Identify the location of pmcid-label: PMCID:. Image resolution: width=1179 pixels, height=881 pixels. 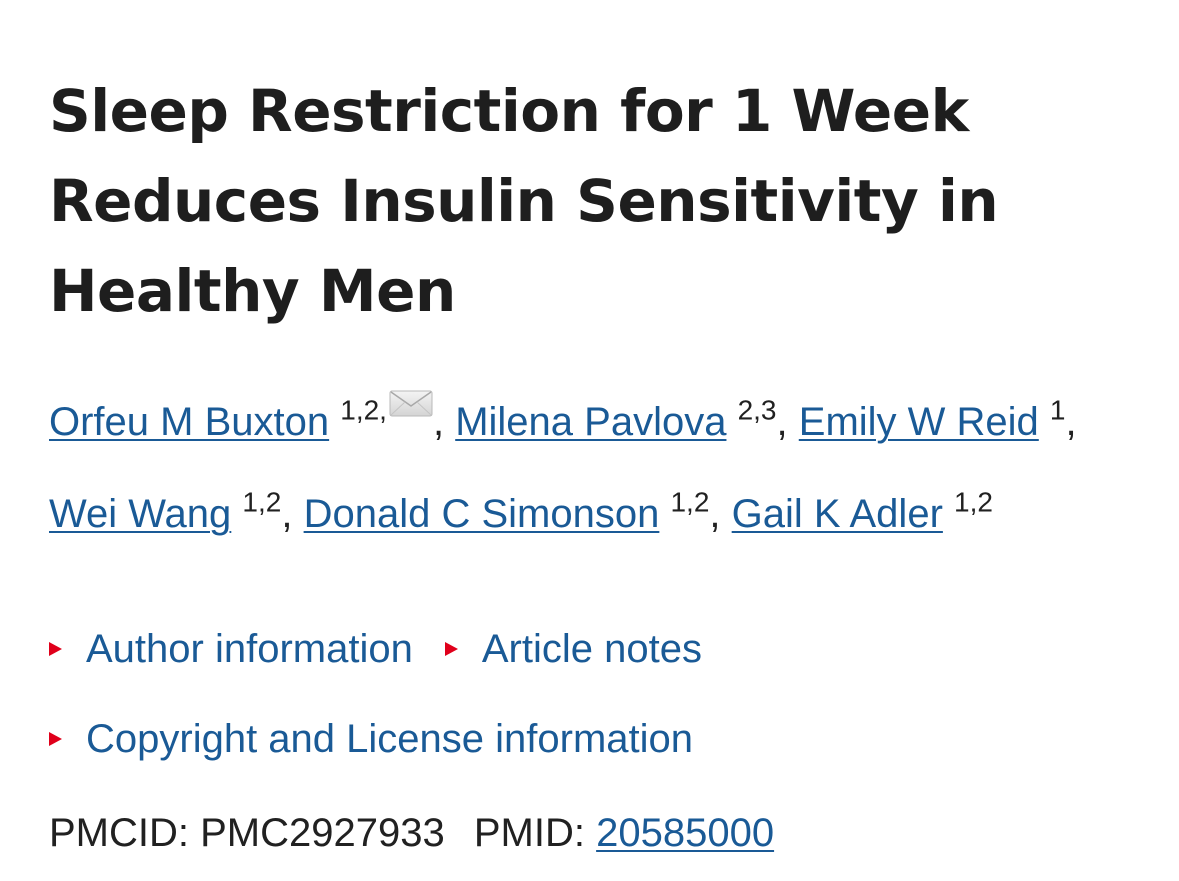
(119, 833).